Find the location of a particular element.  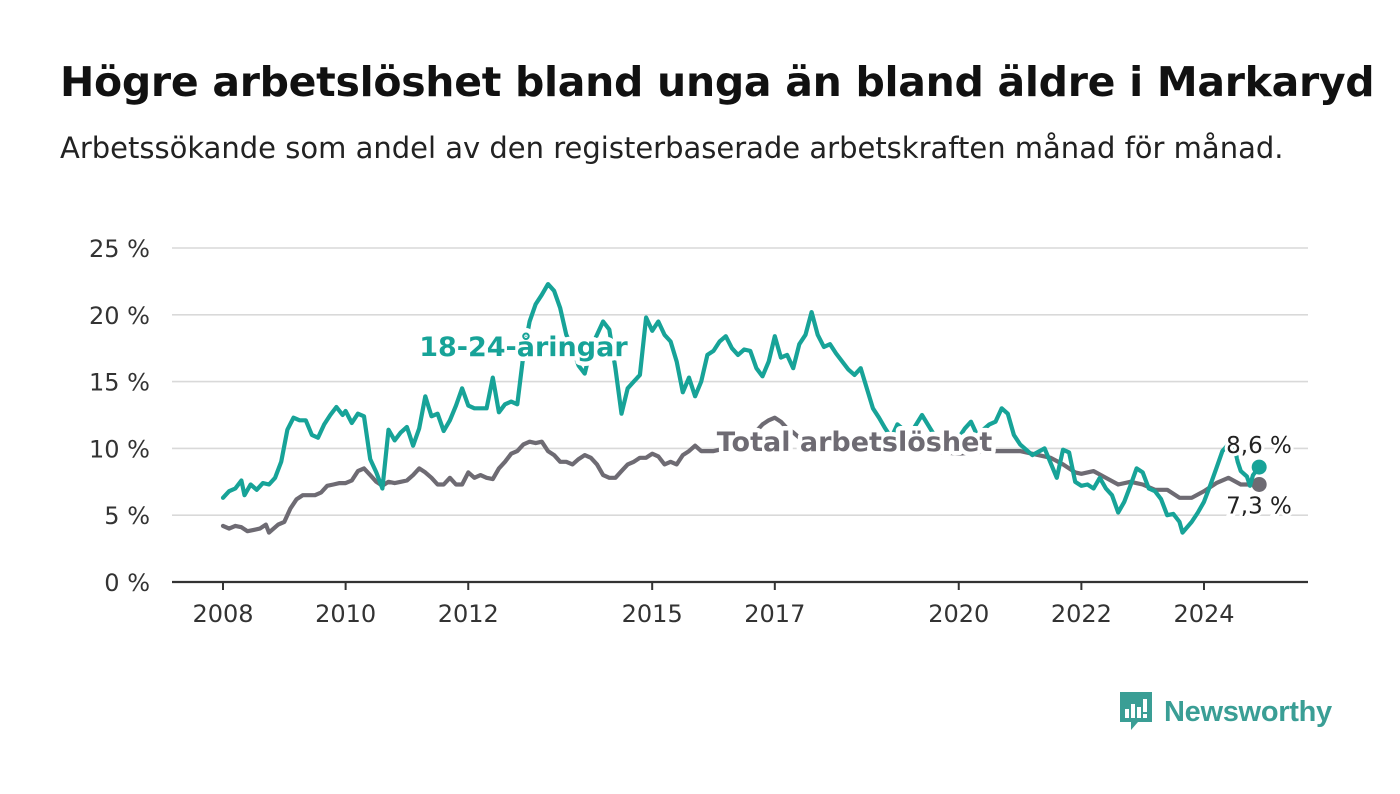

x-tick-label: 2020 is located at coordinates (958, 614).